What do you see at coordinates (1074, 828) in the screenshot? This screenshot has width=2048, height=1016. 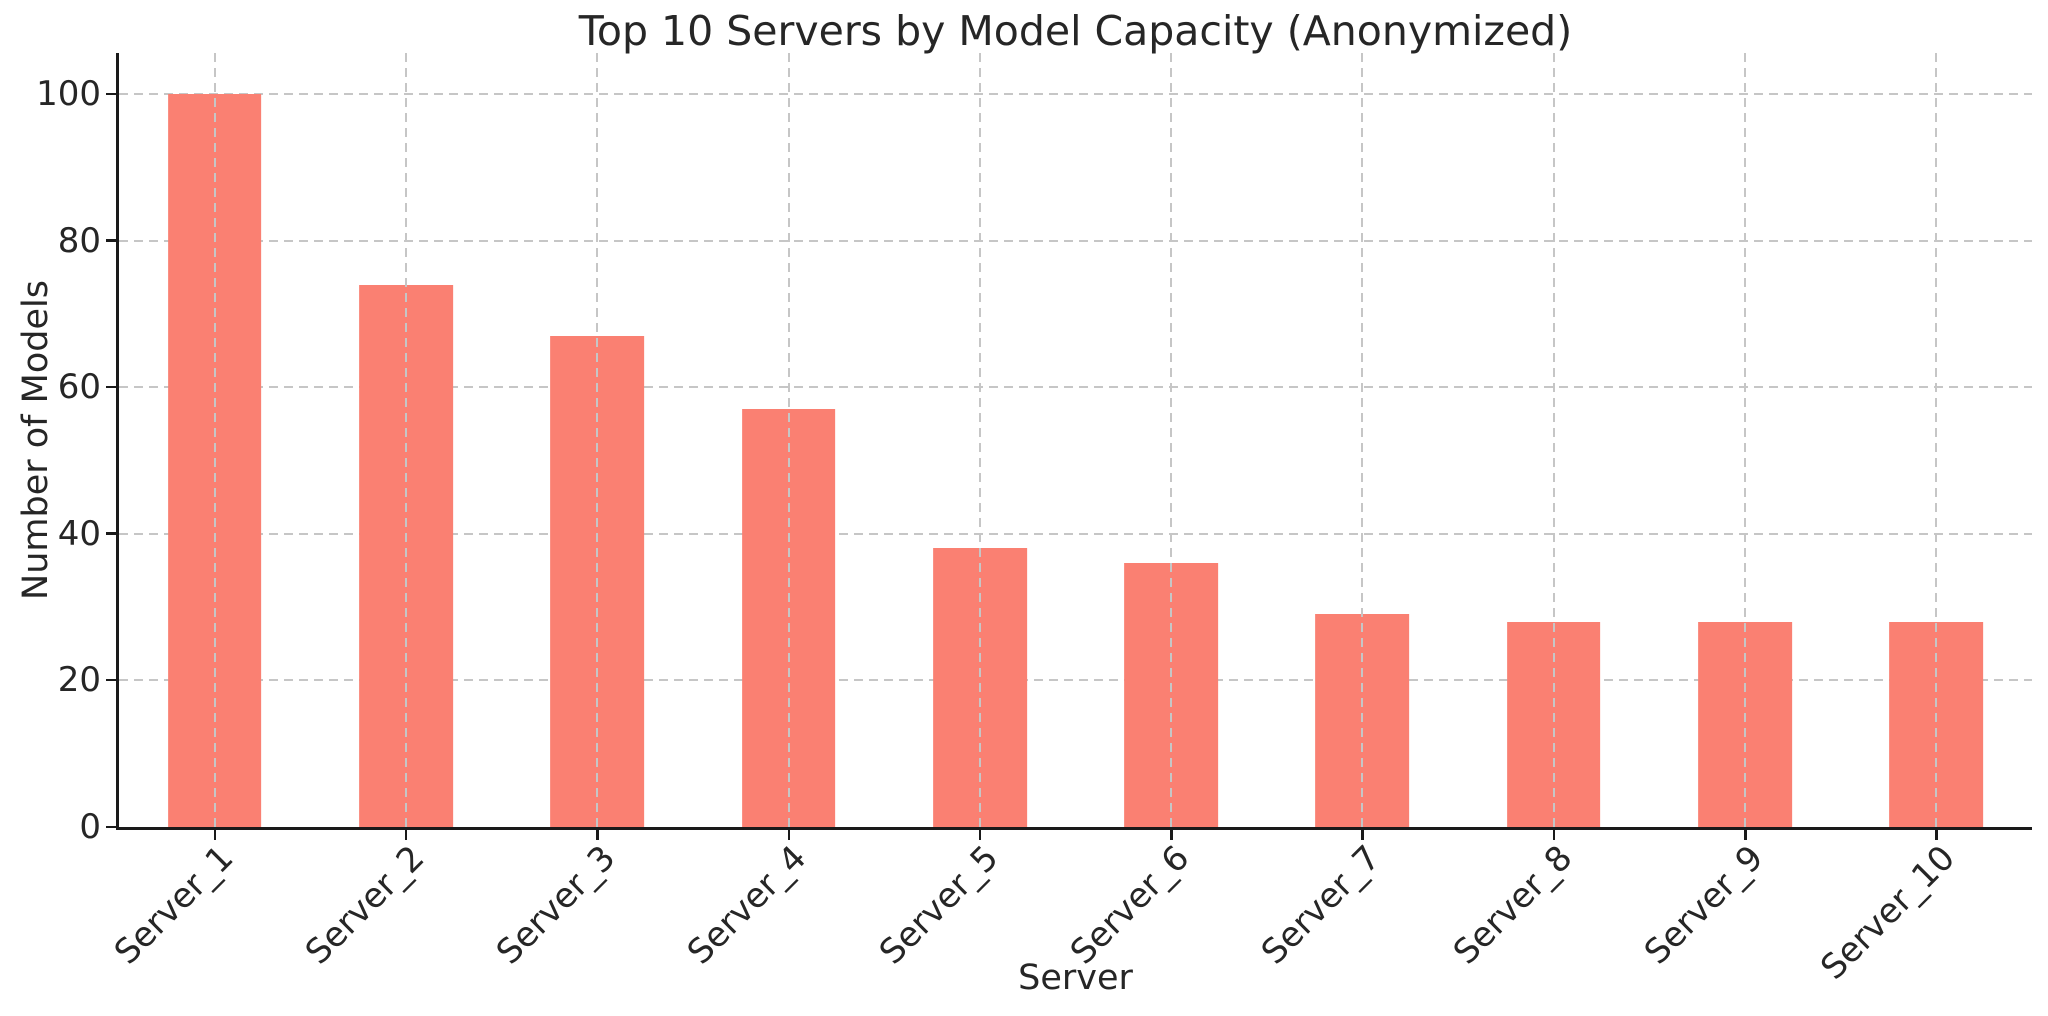 I see `x-axis-spine` at bounding box center [1074, 828].